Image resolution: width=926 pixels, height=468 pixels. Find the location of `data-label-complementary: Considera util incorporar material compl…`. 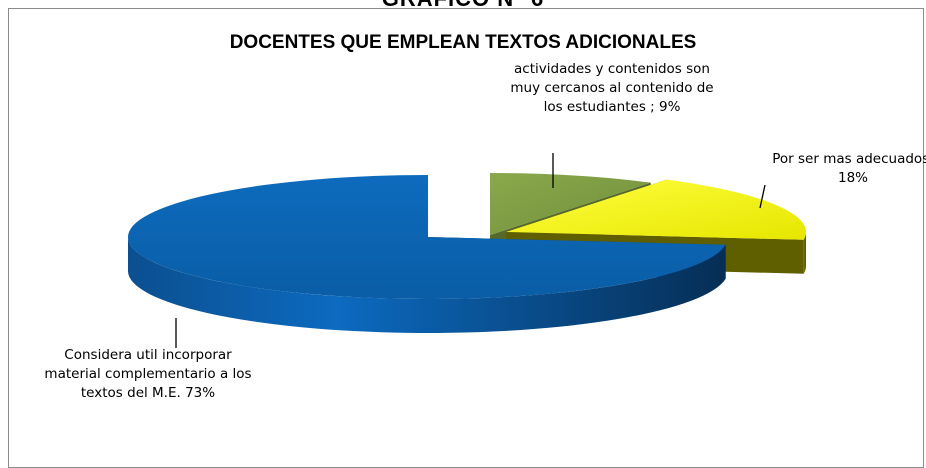

data-label-complementary: Considera util incorporar material compl… is located at coordinates (148, 374).